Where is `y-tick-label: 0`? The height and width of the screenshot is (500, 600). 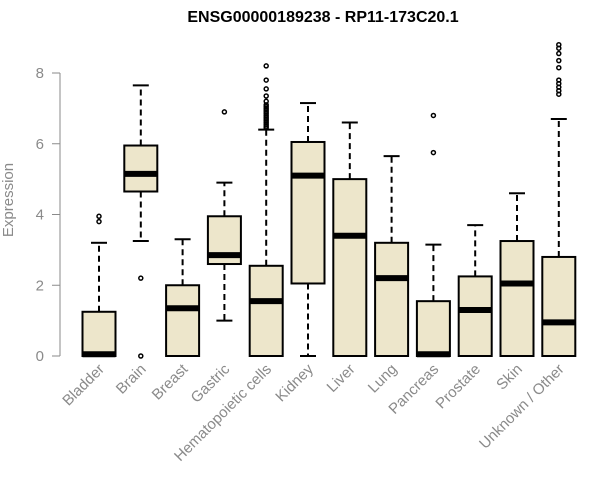
y-tick-label: 0 is located at coordinates (40, 356).